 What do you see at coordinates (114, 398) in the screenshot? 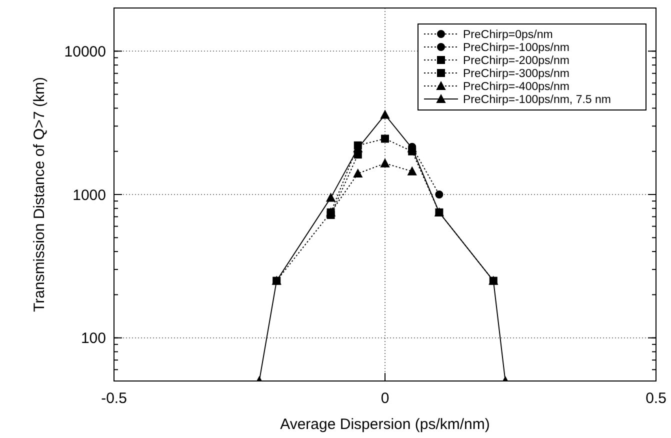
I see `x-tick-label: -0.5` at bounding box center [114, 398].